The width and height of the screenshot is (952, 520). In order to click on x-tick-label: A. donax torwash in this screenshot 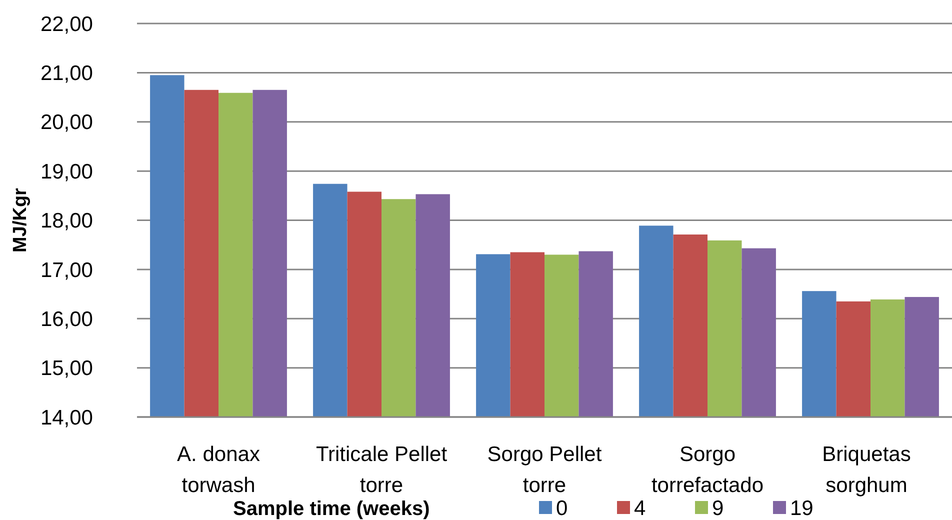, I will do `click(218, 470)`.